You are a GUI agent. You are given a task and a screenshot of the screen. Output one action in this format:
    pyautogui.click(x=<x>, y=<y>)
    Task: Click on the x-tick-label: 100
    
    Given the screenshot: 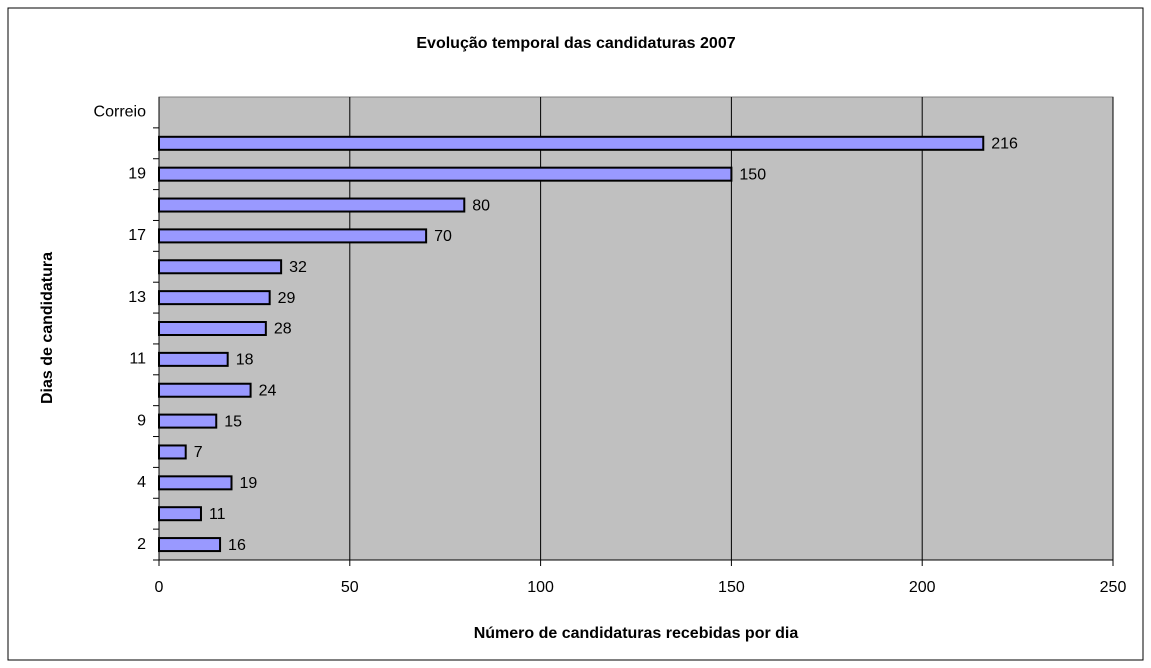 What is the action you would take?
    pyautogui.click(x=540, y=587)
    